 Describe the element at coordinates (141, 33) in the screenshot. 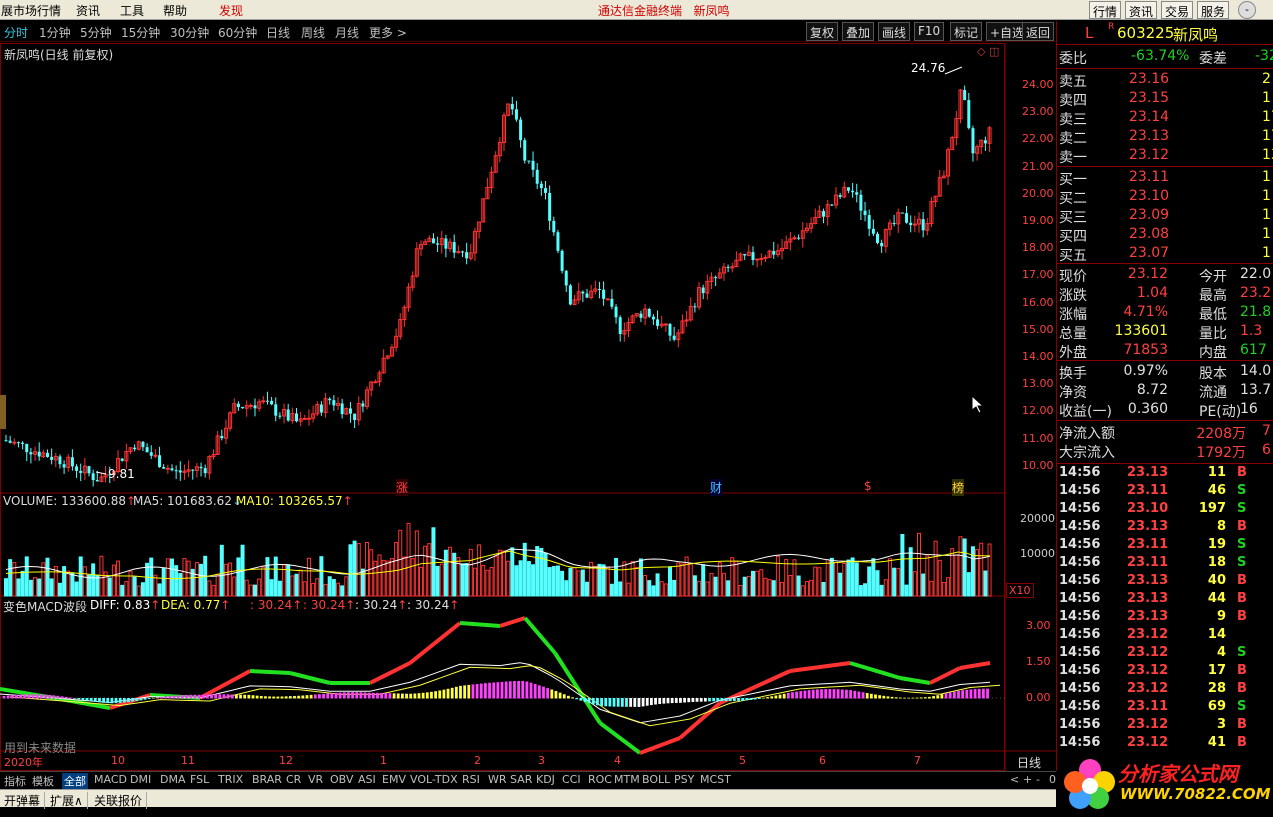

I see `period-15min: 15分钟` at that location.